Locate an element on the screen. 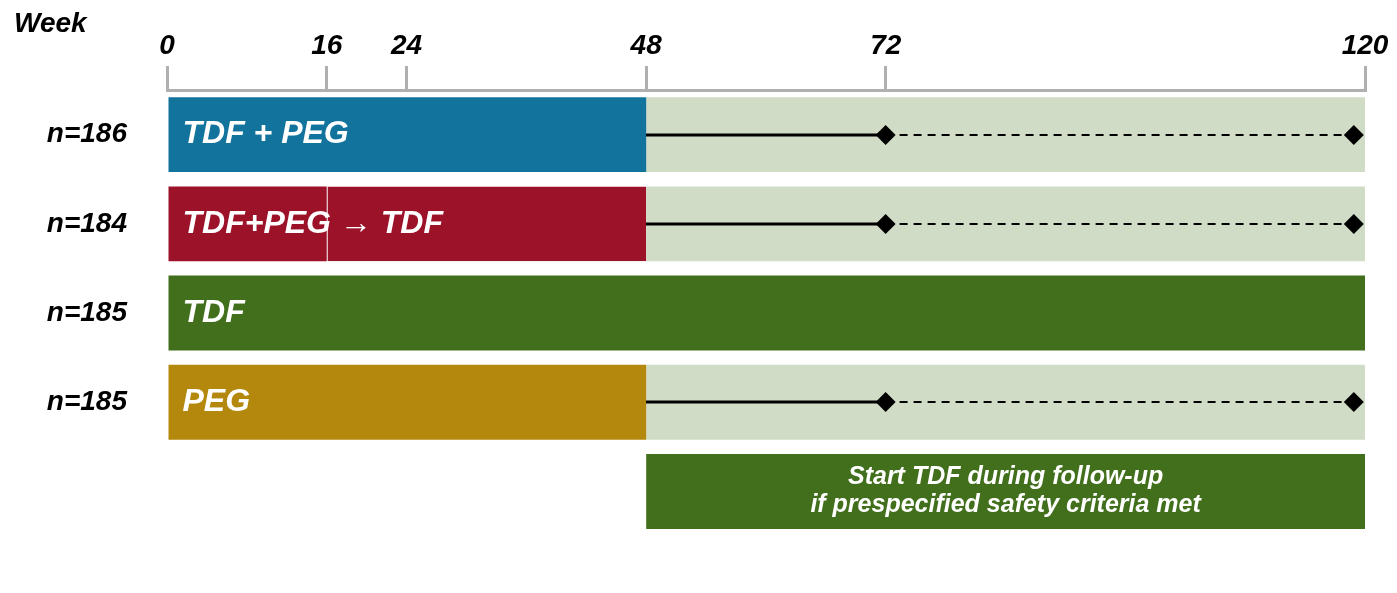 The height and width of the screenshot is (593, 1397). x-tick-label: 72 is located at coordinates (886, 44).